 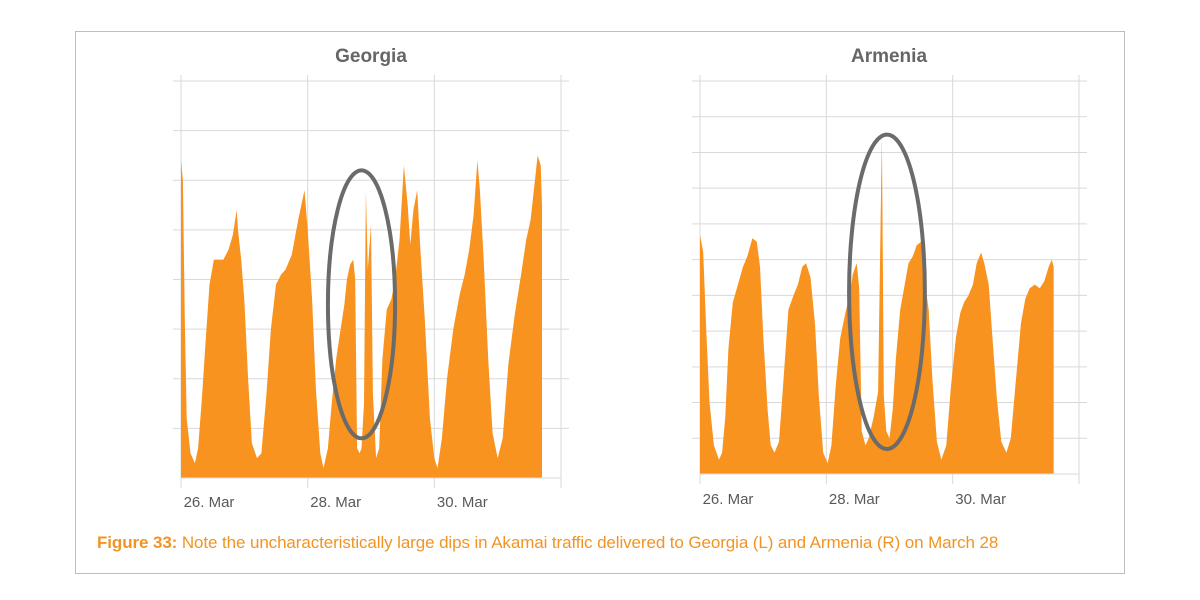 What do you see at coordinates (361, 304) in the screenshot?
I see `highlight-ellipse-georgia` at bounding box center [361, 304].